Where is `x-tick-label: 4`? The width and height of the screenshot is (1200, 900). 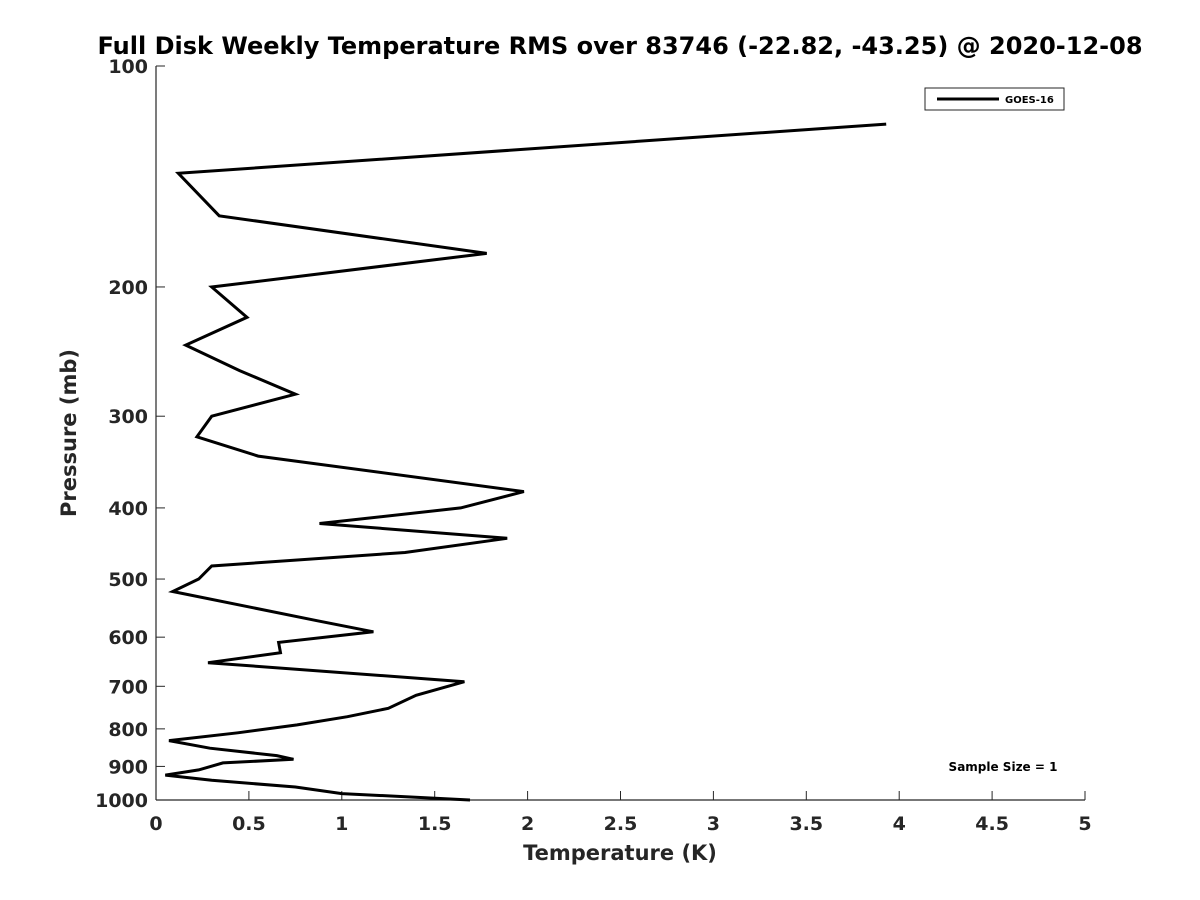
x-tick-label: 4 is located at coordinates (899, 824).